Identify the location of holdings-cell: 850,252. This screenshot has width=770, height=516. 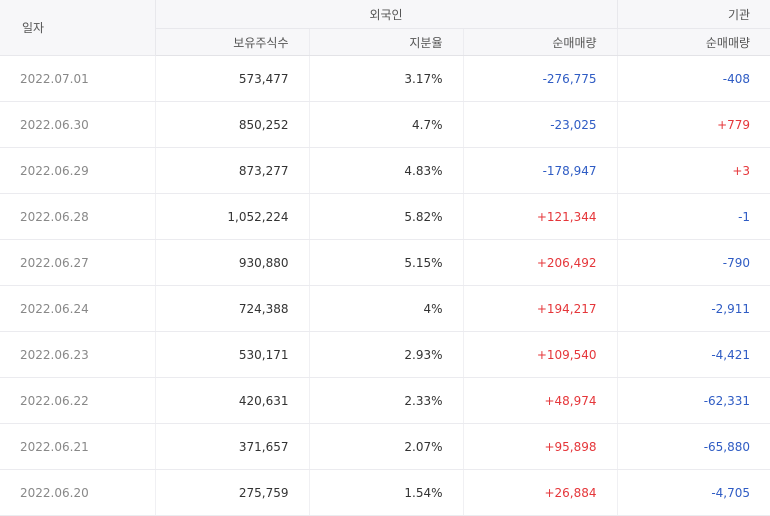
(232, 124).